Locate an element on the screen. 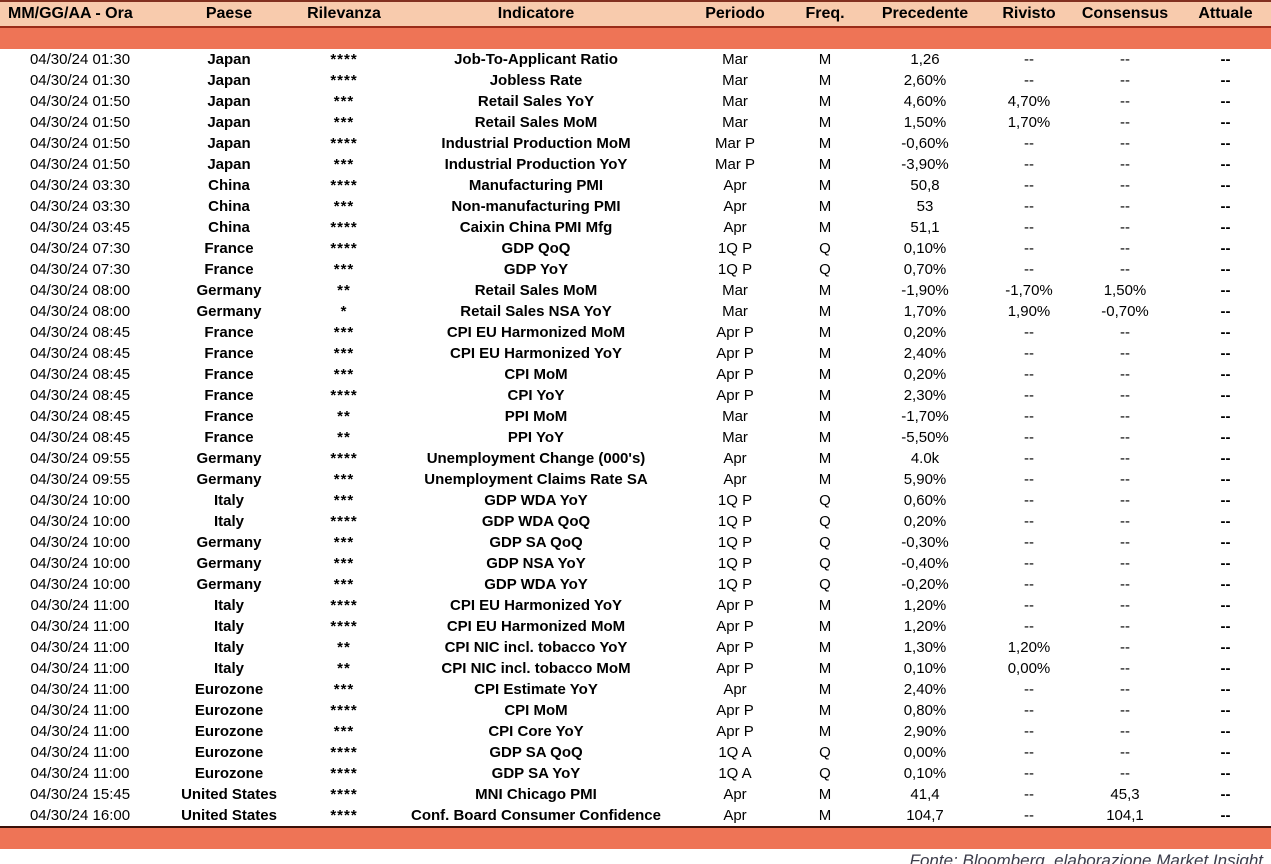 The height and width of the screenshot is (864, 1271). cell-revised: 4,70% is located at coordinates (1029, 101).